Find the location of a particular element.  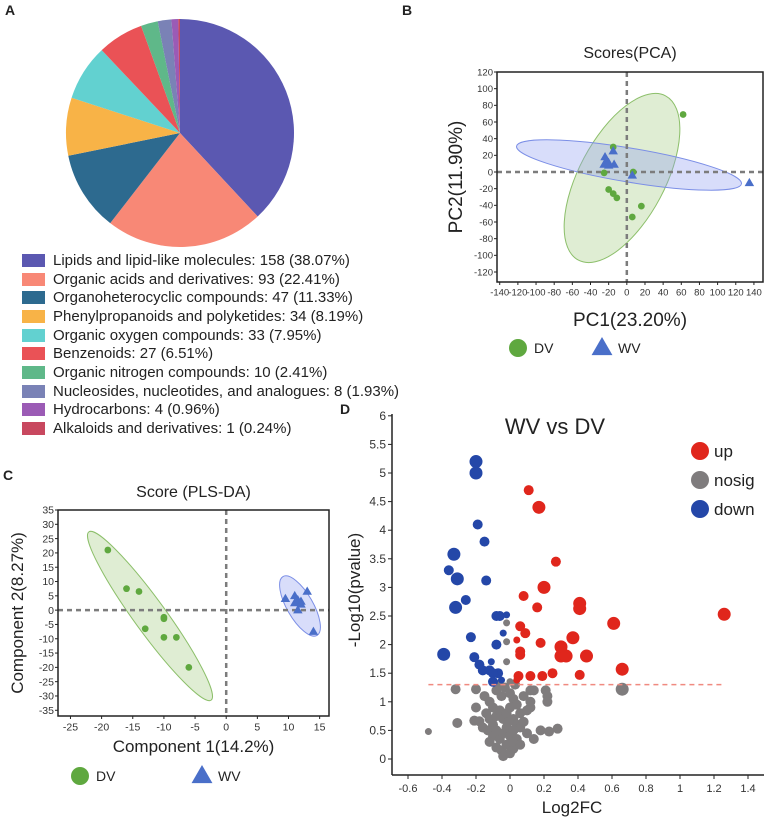

x-axis-label: PC1(23.20%) is located at coordinates (630, 320).